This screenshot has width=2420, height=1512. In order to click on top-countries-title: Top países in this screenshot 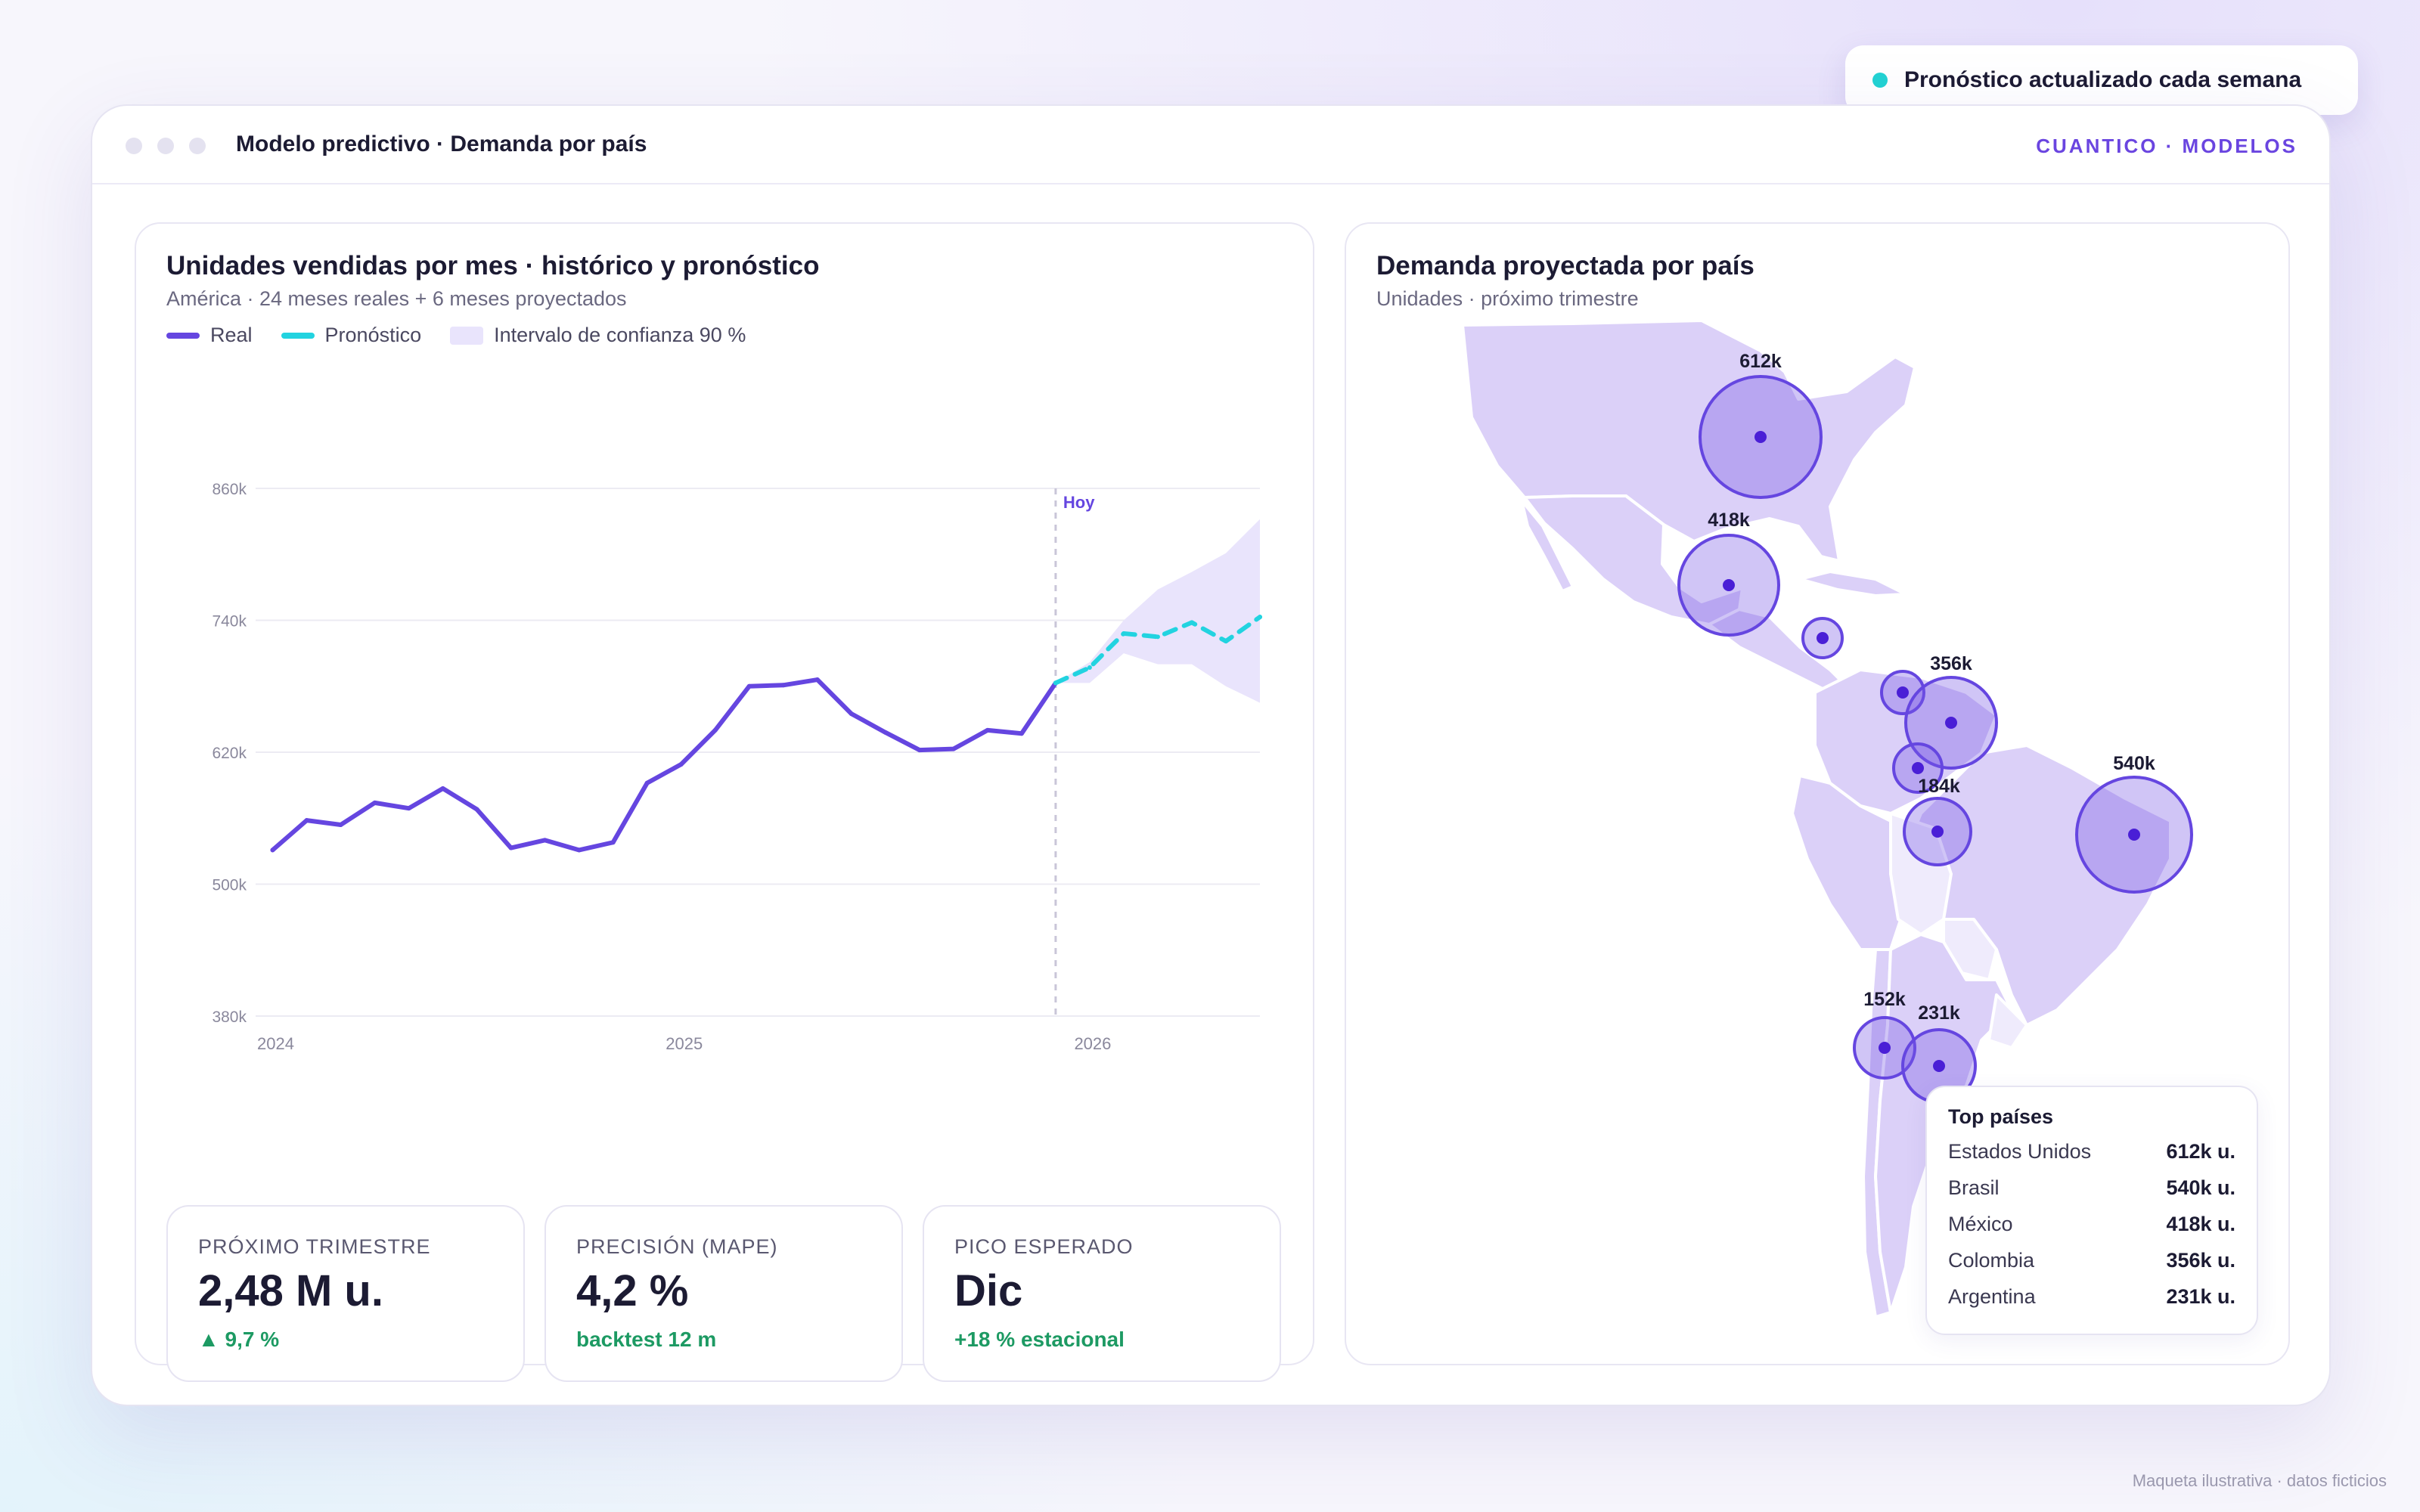, I will do `click(2001, 1116)`.